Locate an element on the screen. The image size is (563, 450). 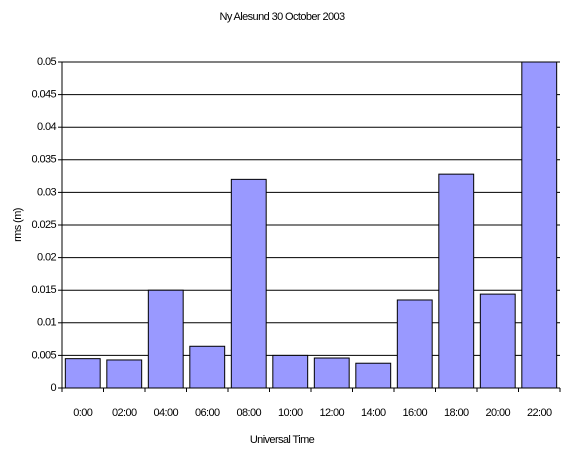
x-tick-label: 0:00 is located at coordinates (82, 413).